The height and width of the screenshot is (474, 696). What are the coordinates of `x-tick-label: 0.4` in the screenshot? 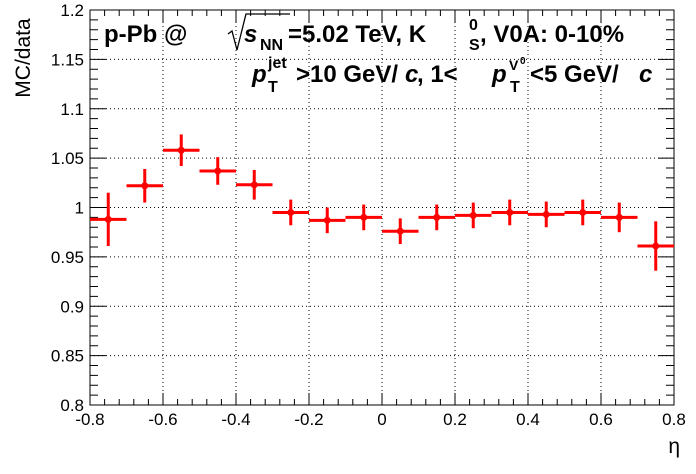 It's located at (528, 419).